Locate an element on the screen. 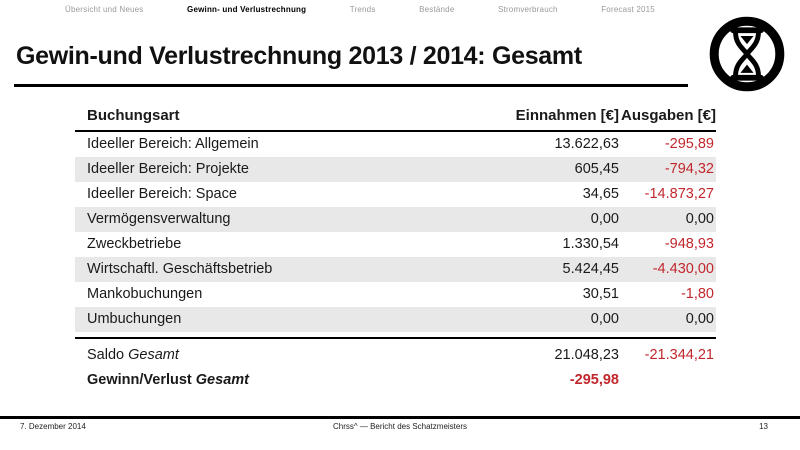 Image resolution: width=800 pixels, height=450 pixels. row-label: Ideeller Bereich: Projekte is located at coordinates (168, 169).